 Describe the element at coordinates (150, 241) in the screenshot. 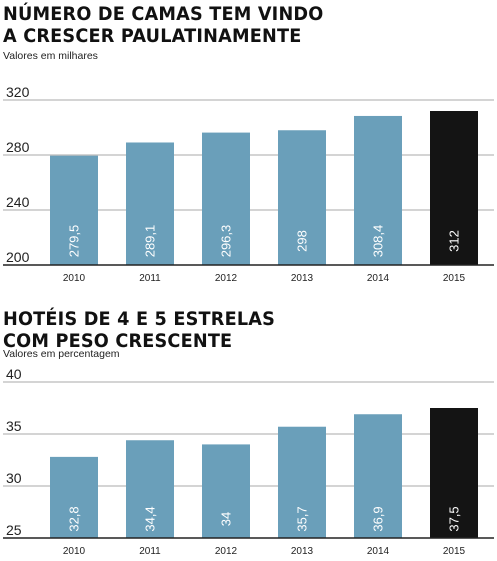

I see `chart1-value-label: 289,1` at that location.